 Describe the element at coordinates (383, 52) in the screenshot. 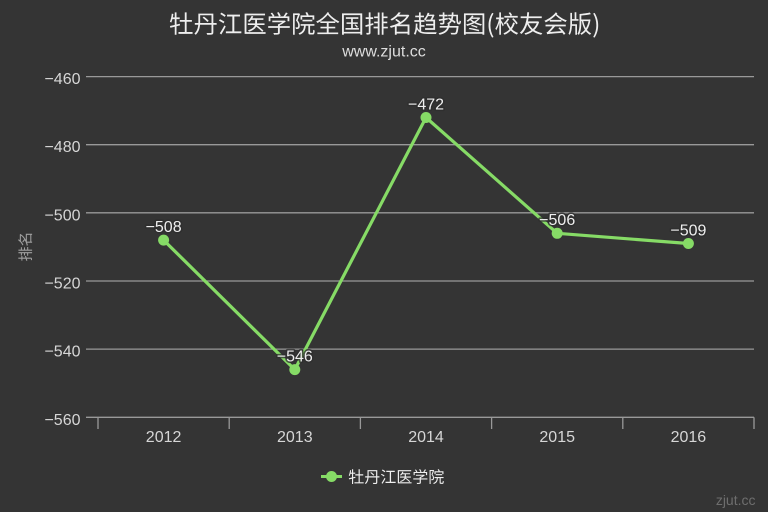

I see `svg-text: www.zjut.cc` at that location.